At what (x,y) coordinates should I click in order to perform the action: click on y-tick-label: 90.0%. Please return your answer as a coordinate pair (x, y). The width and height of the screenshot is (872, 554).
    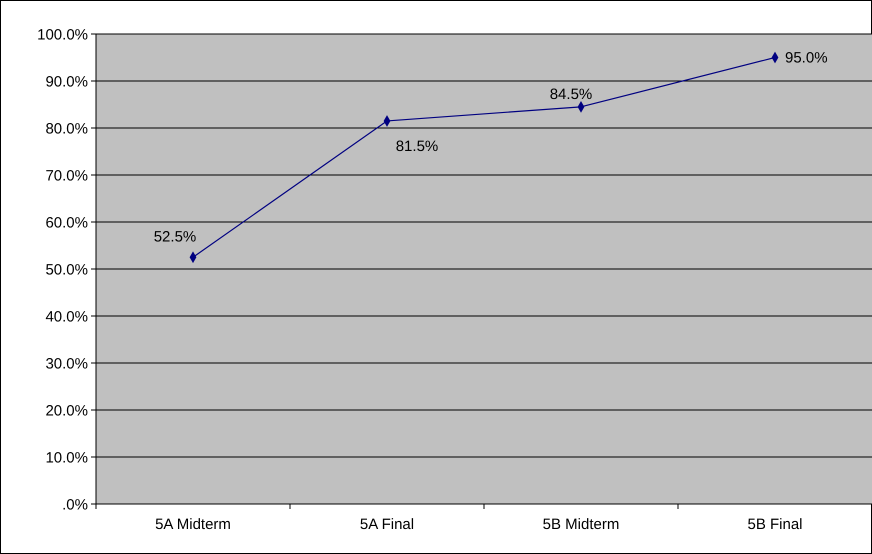
    Looking at the image, I should click on (66, 81).